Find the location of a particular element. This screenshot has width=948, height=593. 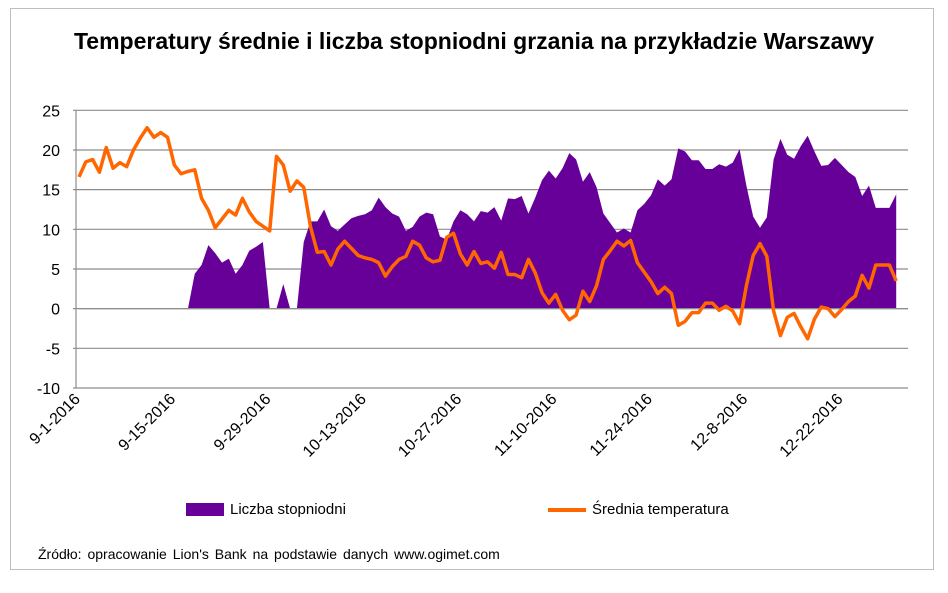

legend-item-degree-days: Liczba stopniodni is located at coordinates (266, 509).